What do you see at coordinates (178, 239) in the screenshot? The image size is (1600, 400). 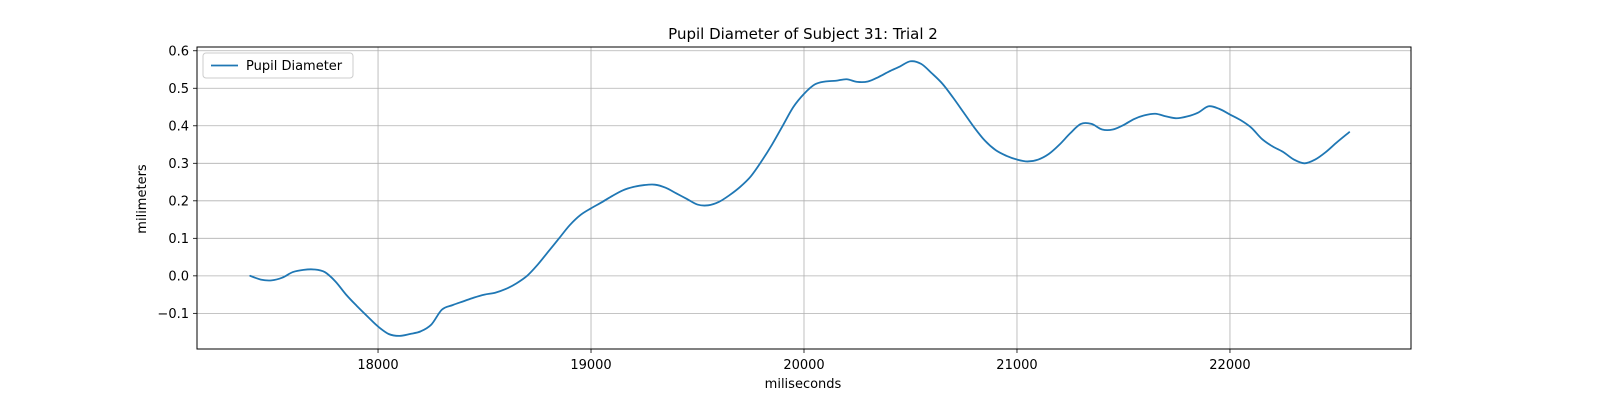 I see `y-tick-label: 0.1` at bounding box center [178, 239].